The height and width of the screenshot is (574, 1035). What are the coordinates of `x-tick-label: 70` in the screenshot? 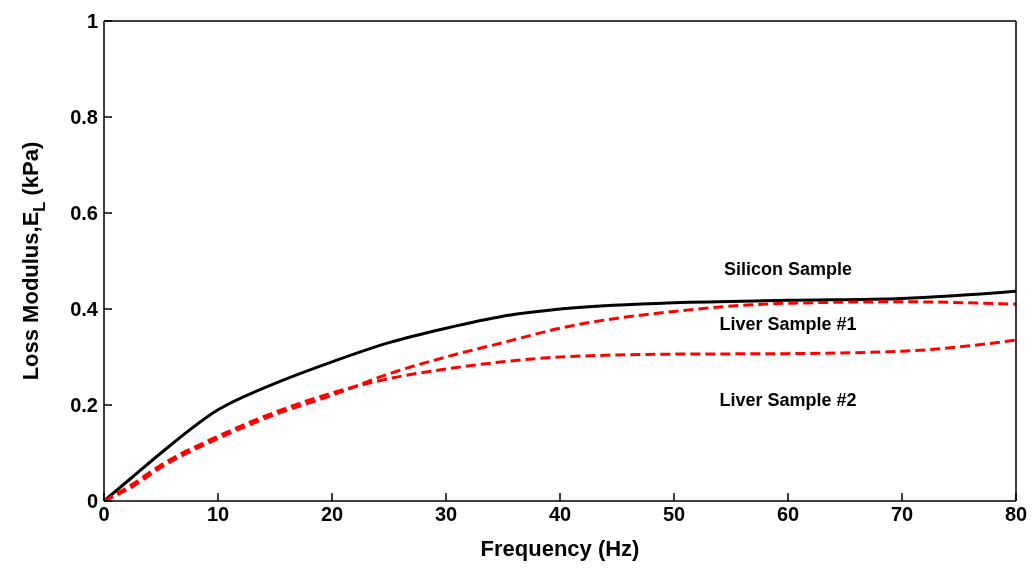 It's located at (902, 514).